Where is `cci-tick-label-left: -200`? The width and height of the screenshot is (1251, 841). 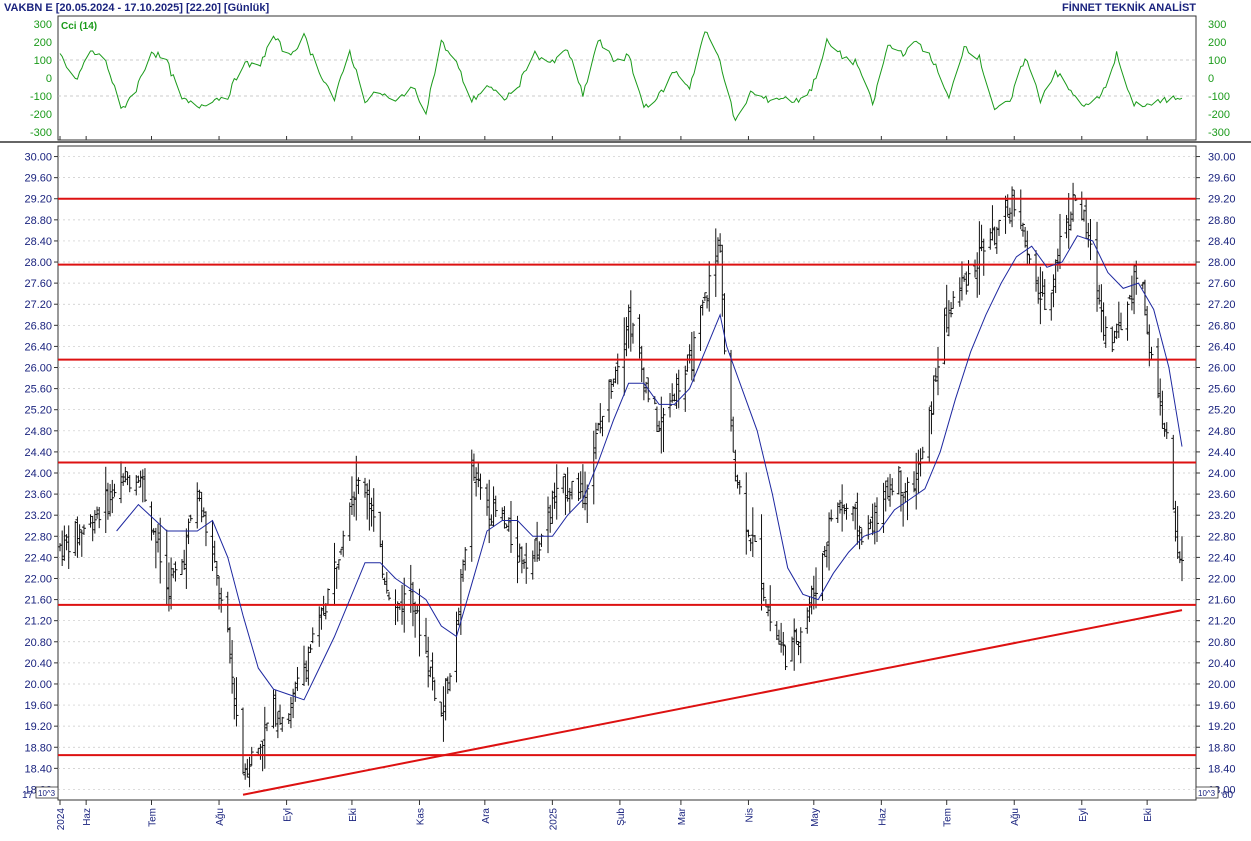 cci-tick-label-left: -200 is located at coordinates (41, 115).